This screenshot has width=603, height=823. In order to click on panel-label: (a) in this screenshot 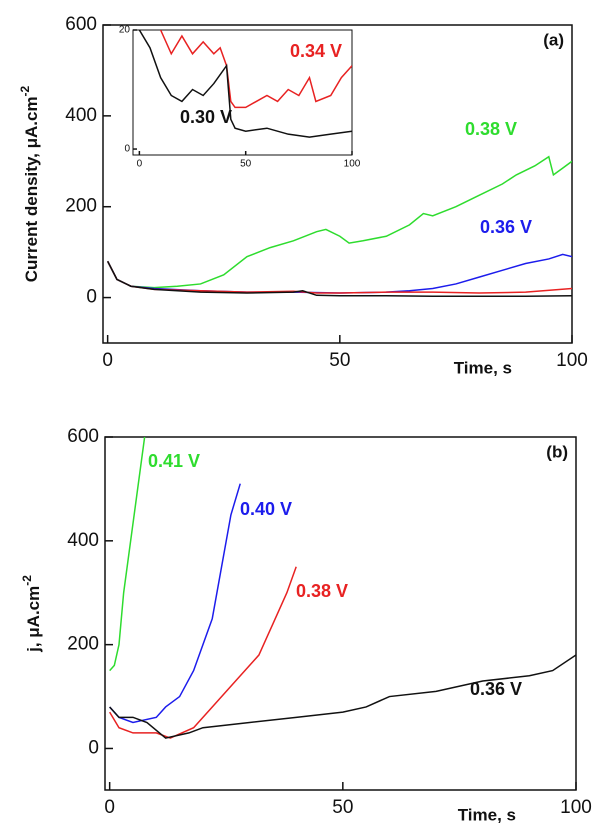, I will do `click(553, 39)`.